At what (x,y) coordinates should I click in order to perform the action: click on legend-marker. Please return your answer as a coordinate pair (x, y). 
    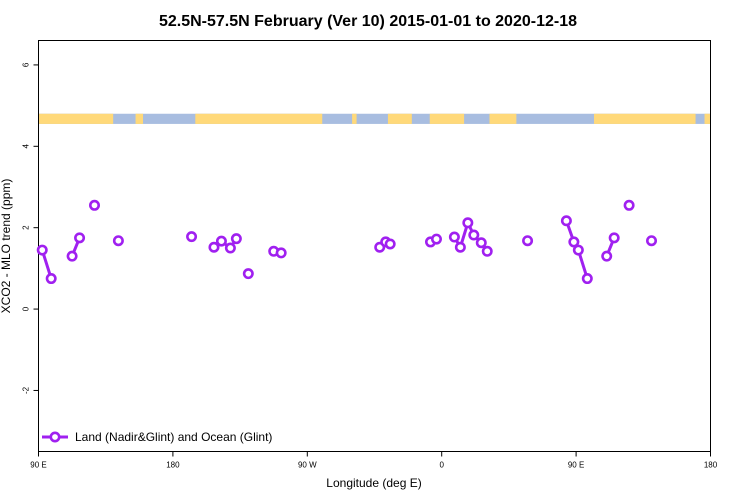
    Looking at the image, I should click on (55, 437).